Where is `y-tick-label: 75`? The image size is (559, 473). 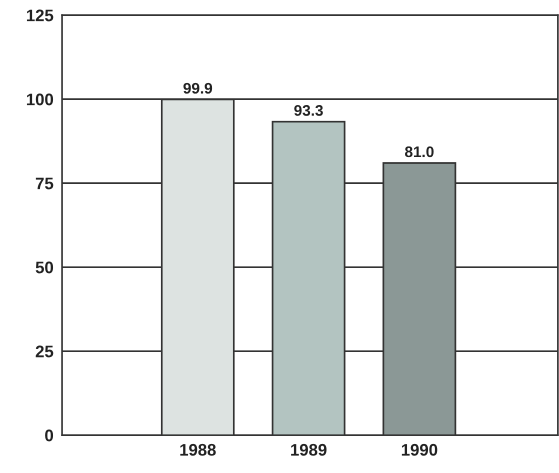 y-tick-label: 75 is located at coordinates (45, 184).